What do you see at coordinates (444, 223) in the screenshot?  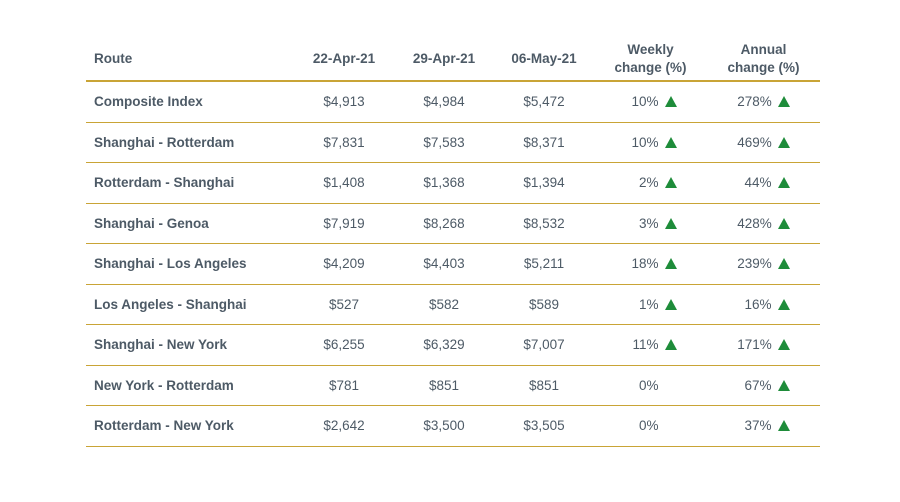 I see `rate-29-apr-cell: $8,268` at bounding box center [444, 223].